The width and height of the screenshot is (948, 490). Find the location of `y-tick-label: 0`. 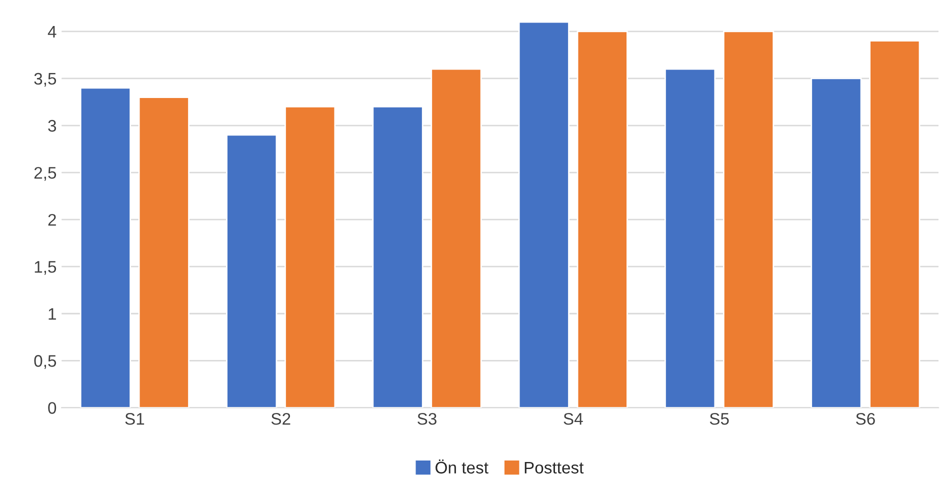

y-tick-label: 0 is located at coordinates (52, 408).